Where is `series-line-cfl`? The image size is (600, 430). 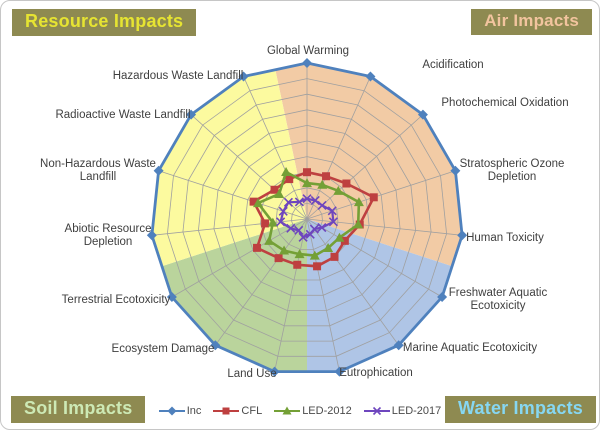
series-line-cfl is located at coordinates (314, 219).